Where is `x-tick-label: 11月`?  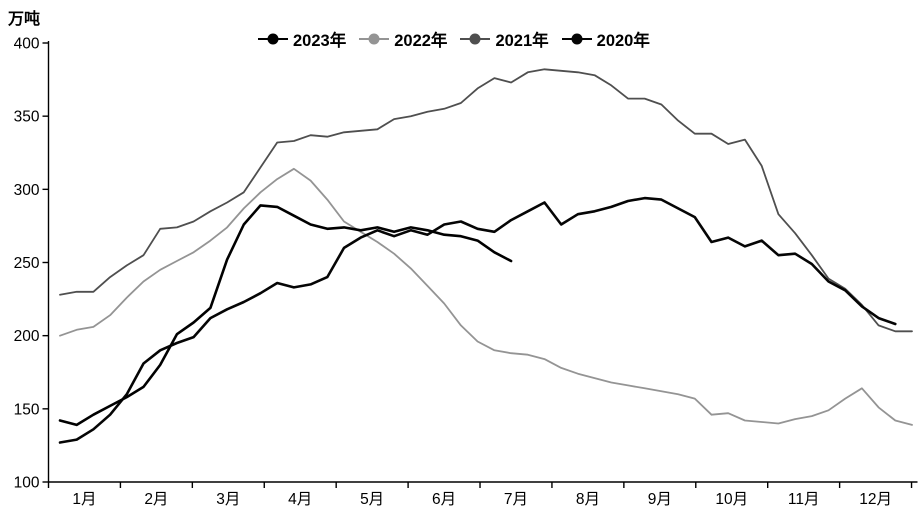
x-tick-label: 11月 is located at coordinates (804, 499).